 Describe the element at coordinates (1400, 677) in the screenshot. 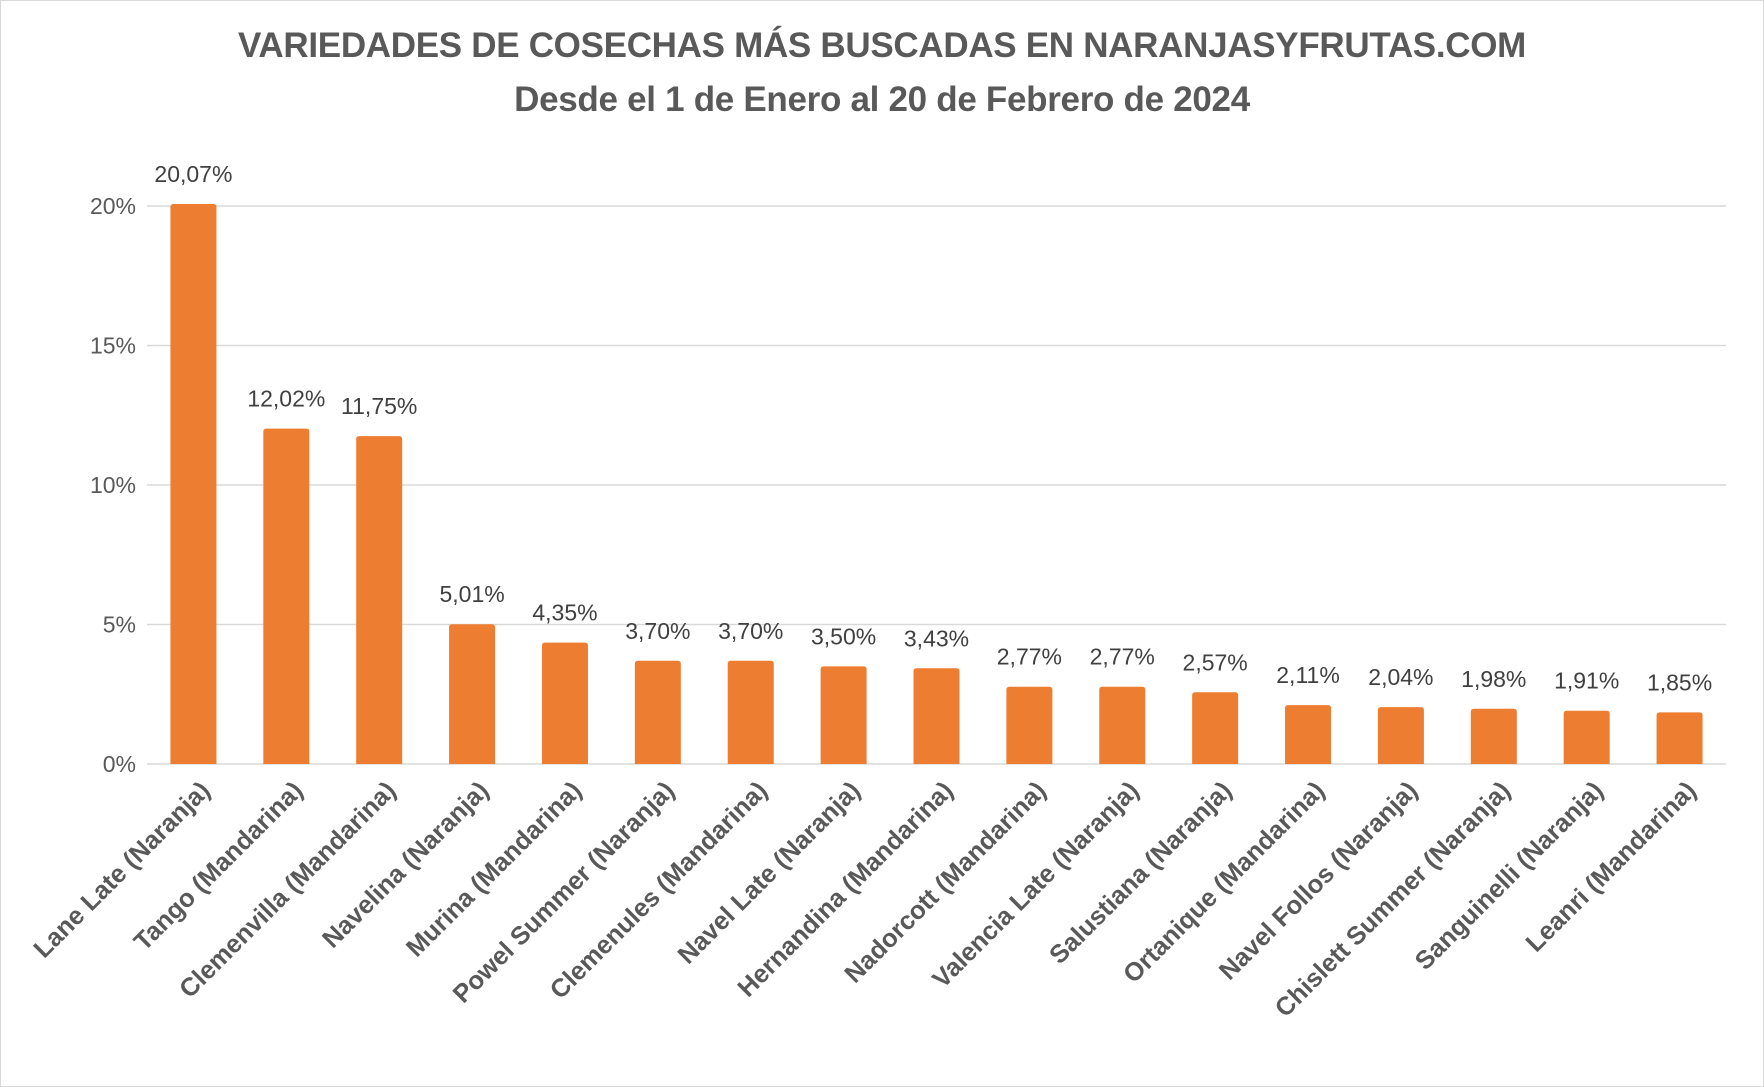

I see `data-label: 2,04%` at that location.